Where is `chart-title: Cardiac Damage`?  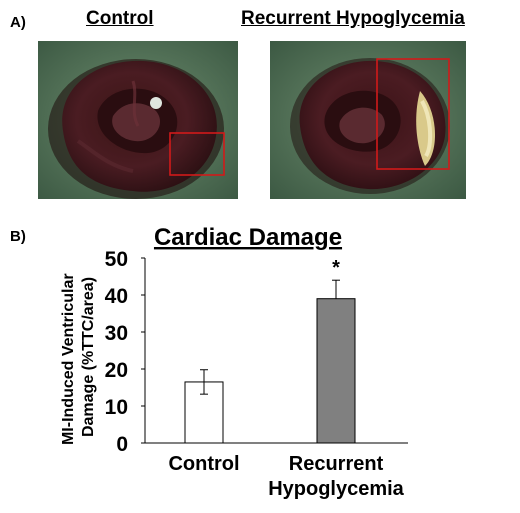 chart-title: Cardiac Damage is located at coordinates (248, 237).